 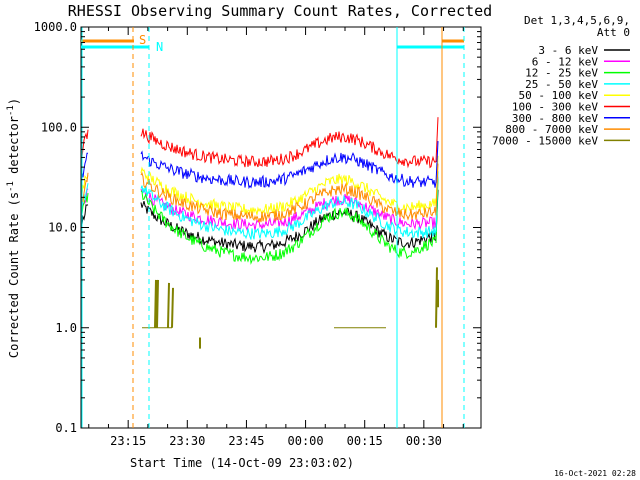 What do you see at coordinates (545, 140) in the screenshot?
I see `legend-label: 7000 - 15000 keV` at bounding box center [545, 140].